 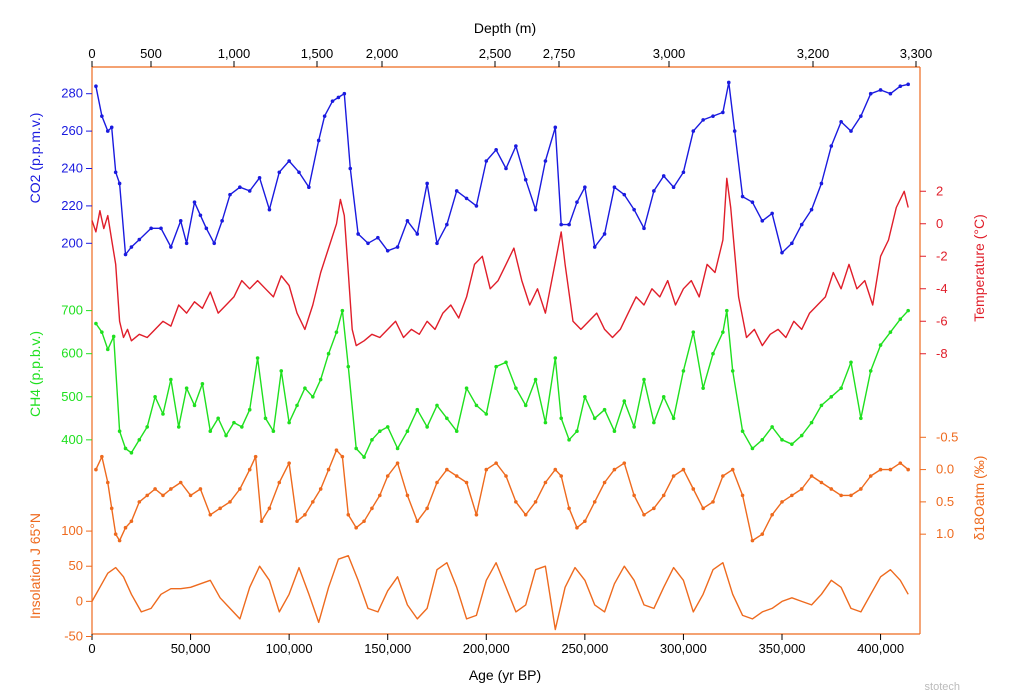 I want to click on bottom-tick-label: 0, so click(x=91, y=648).